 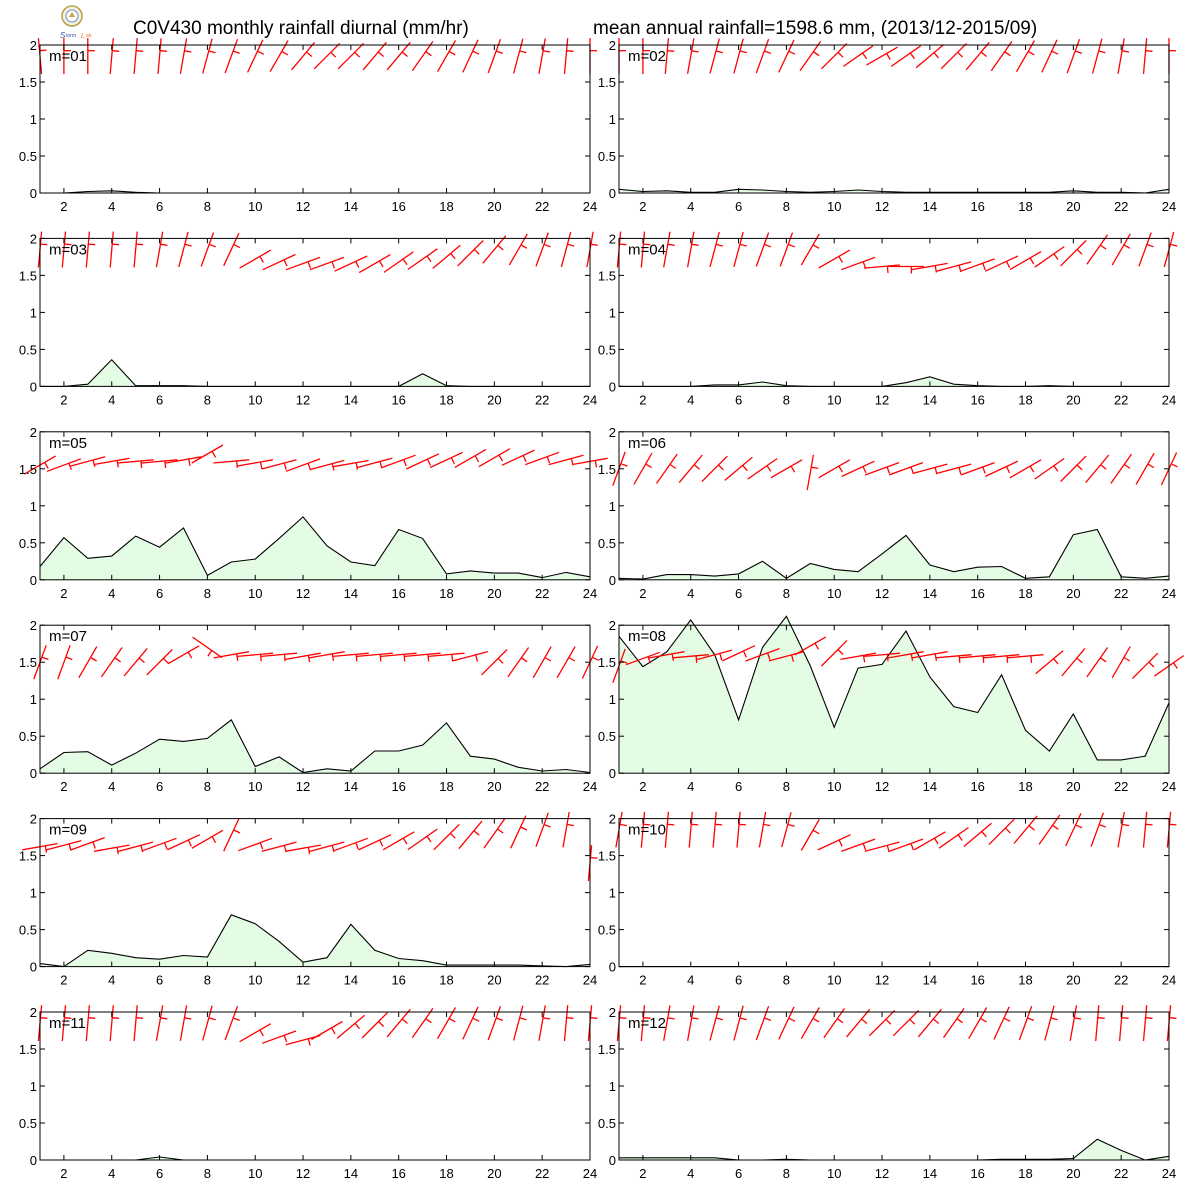 I want to click on x-tick-label: 8, so click(x=207, y=593).